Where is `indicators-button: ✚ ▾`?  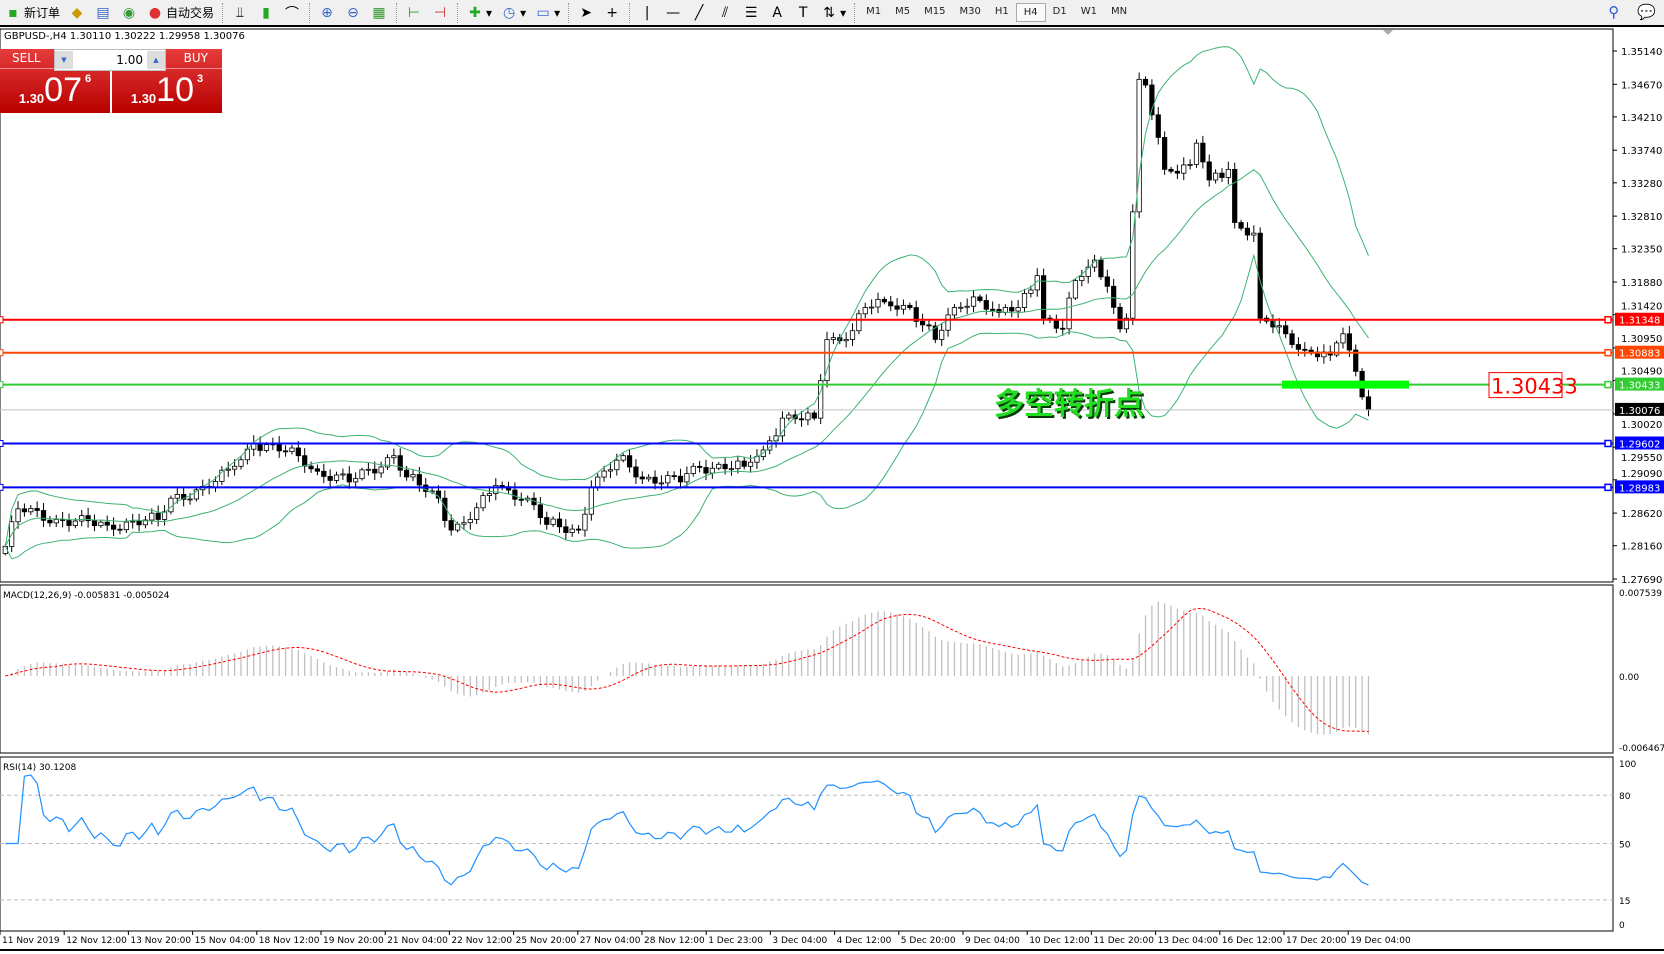
indicators-button: ✚ ▾ is located at coordinates (479, 12).